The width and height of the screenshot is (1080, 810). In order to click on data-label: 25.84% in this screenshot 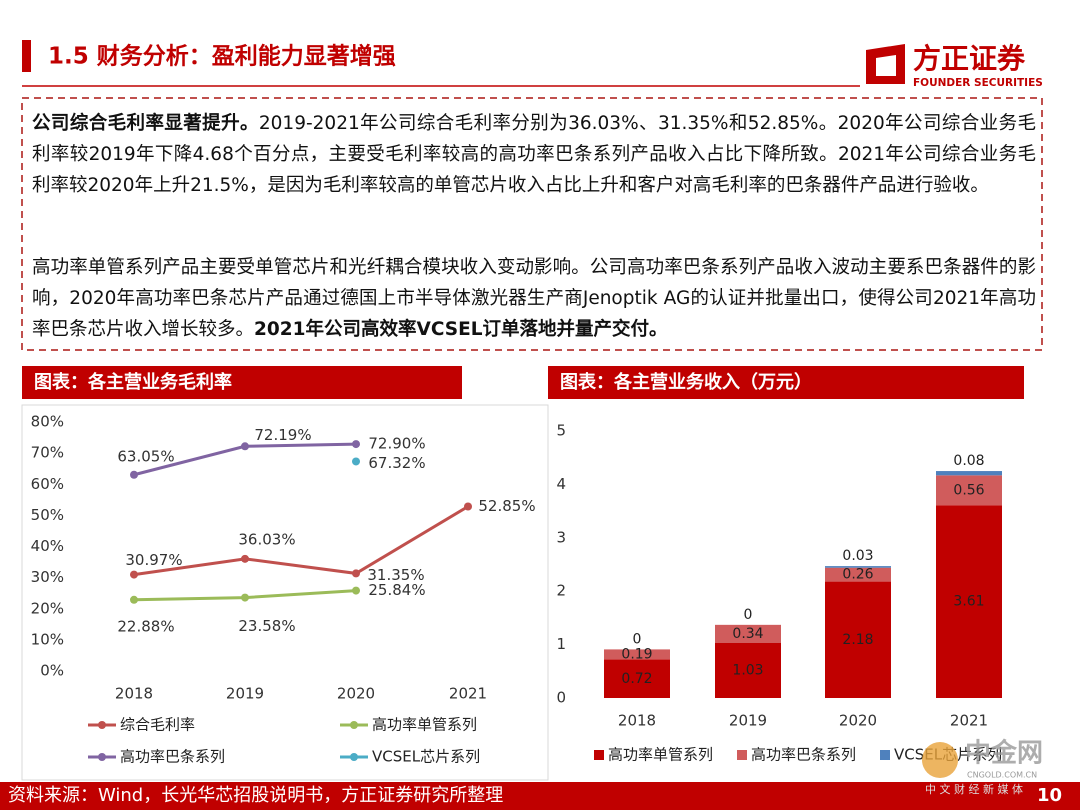, I will do `click(396, 590)`.